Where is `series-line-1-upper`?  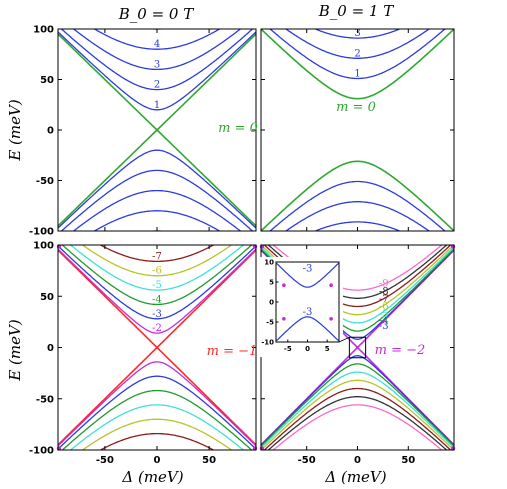 series-line-1-upper is located at coordinates (157, 71).